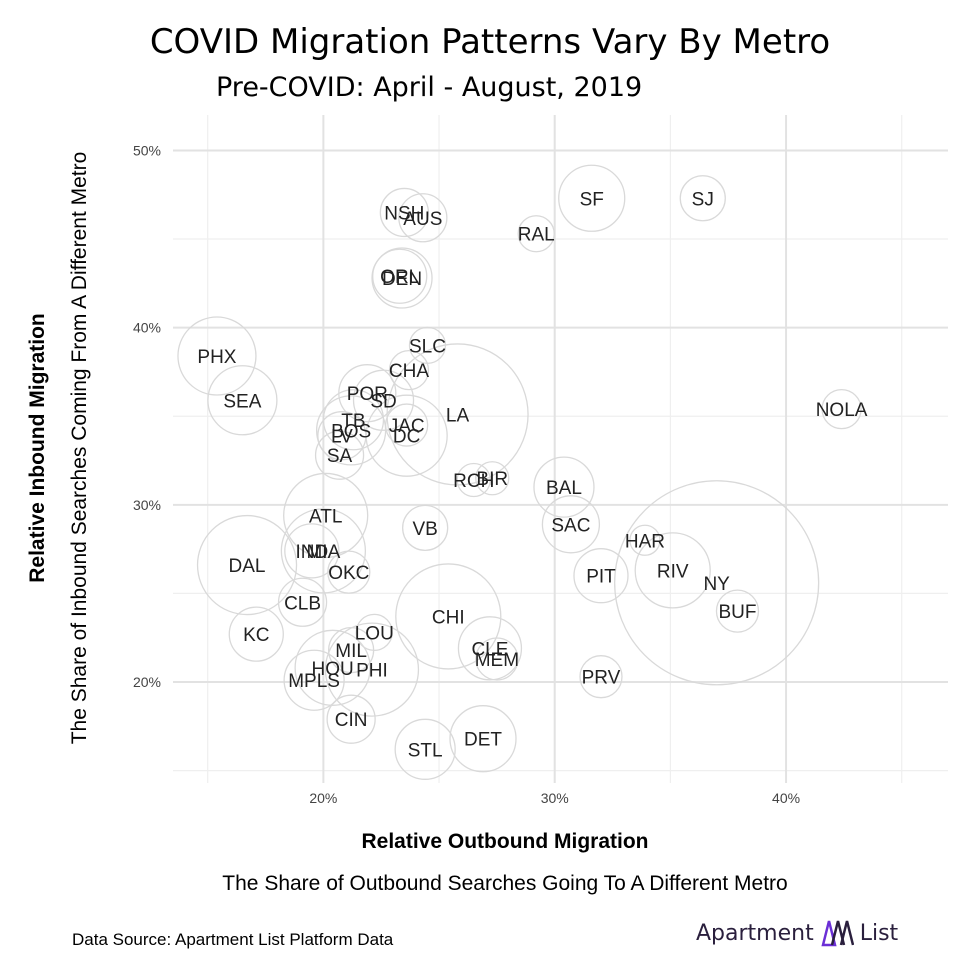 Image resolution: width=980 pixels, height=980 pixels. I want to click on bubble-bos, so click(351, 430).